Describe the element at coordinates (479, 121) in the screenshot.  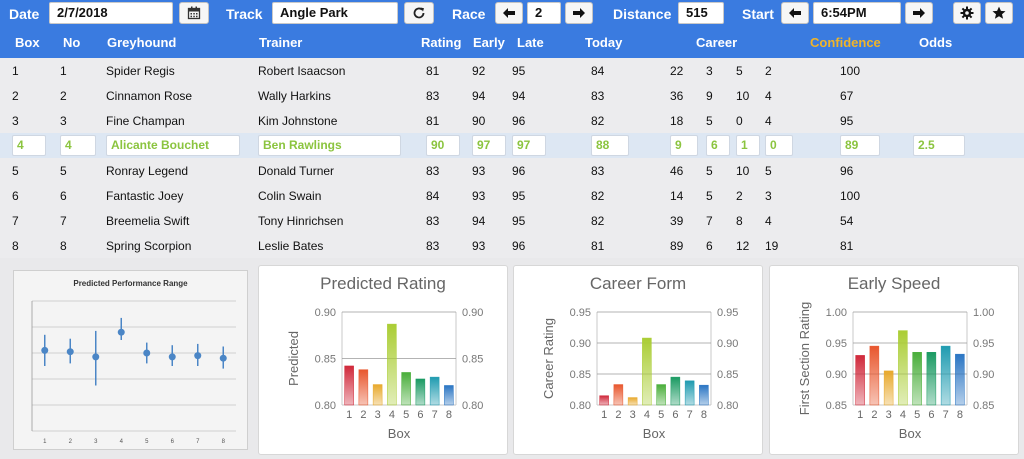
I see `cell-early: 90` at that location.